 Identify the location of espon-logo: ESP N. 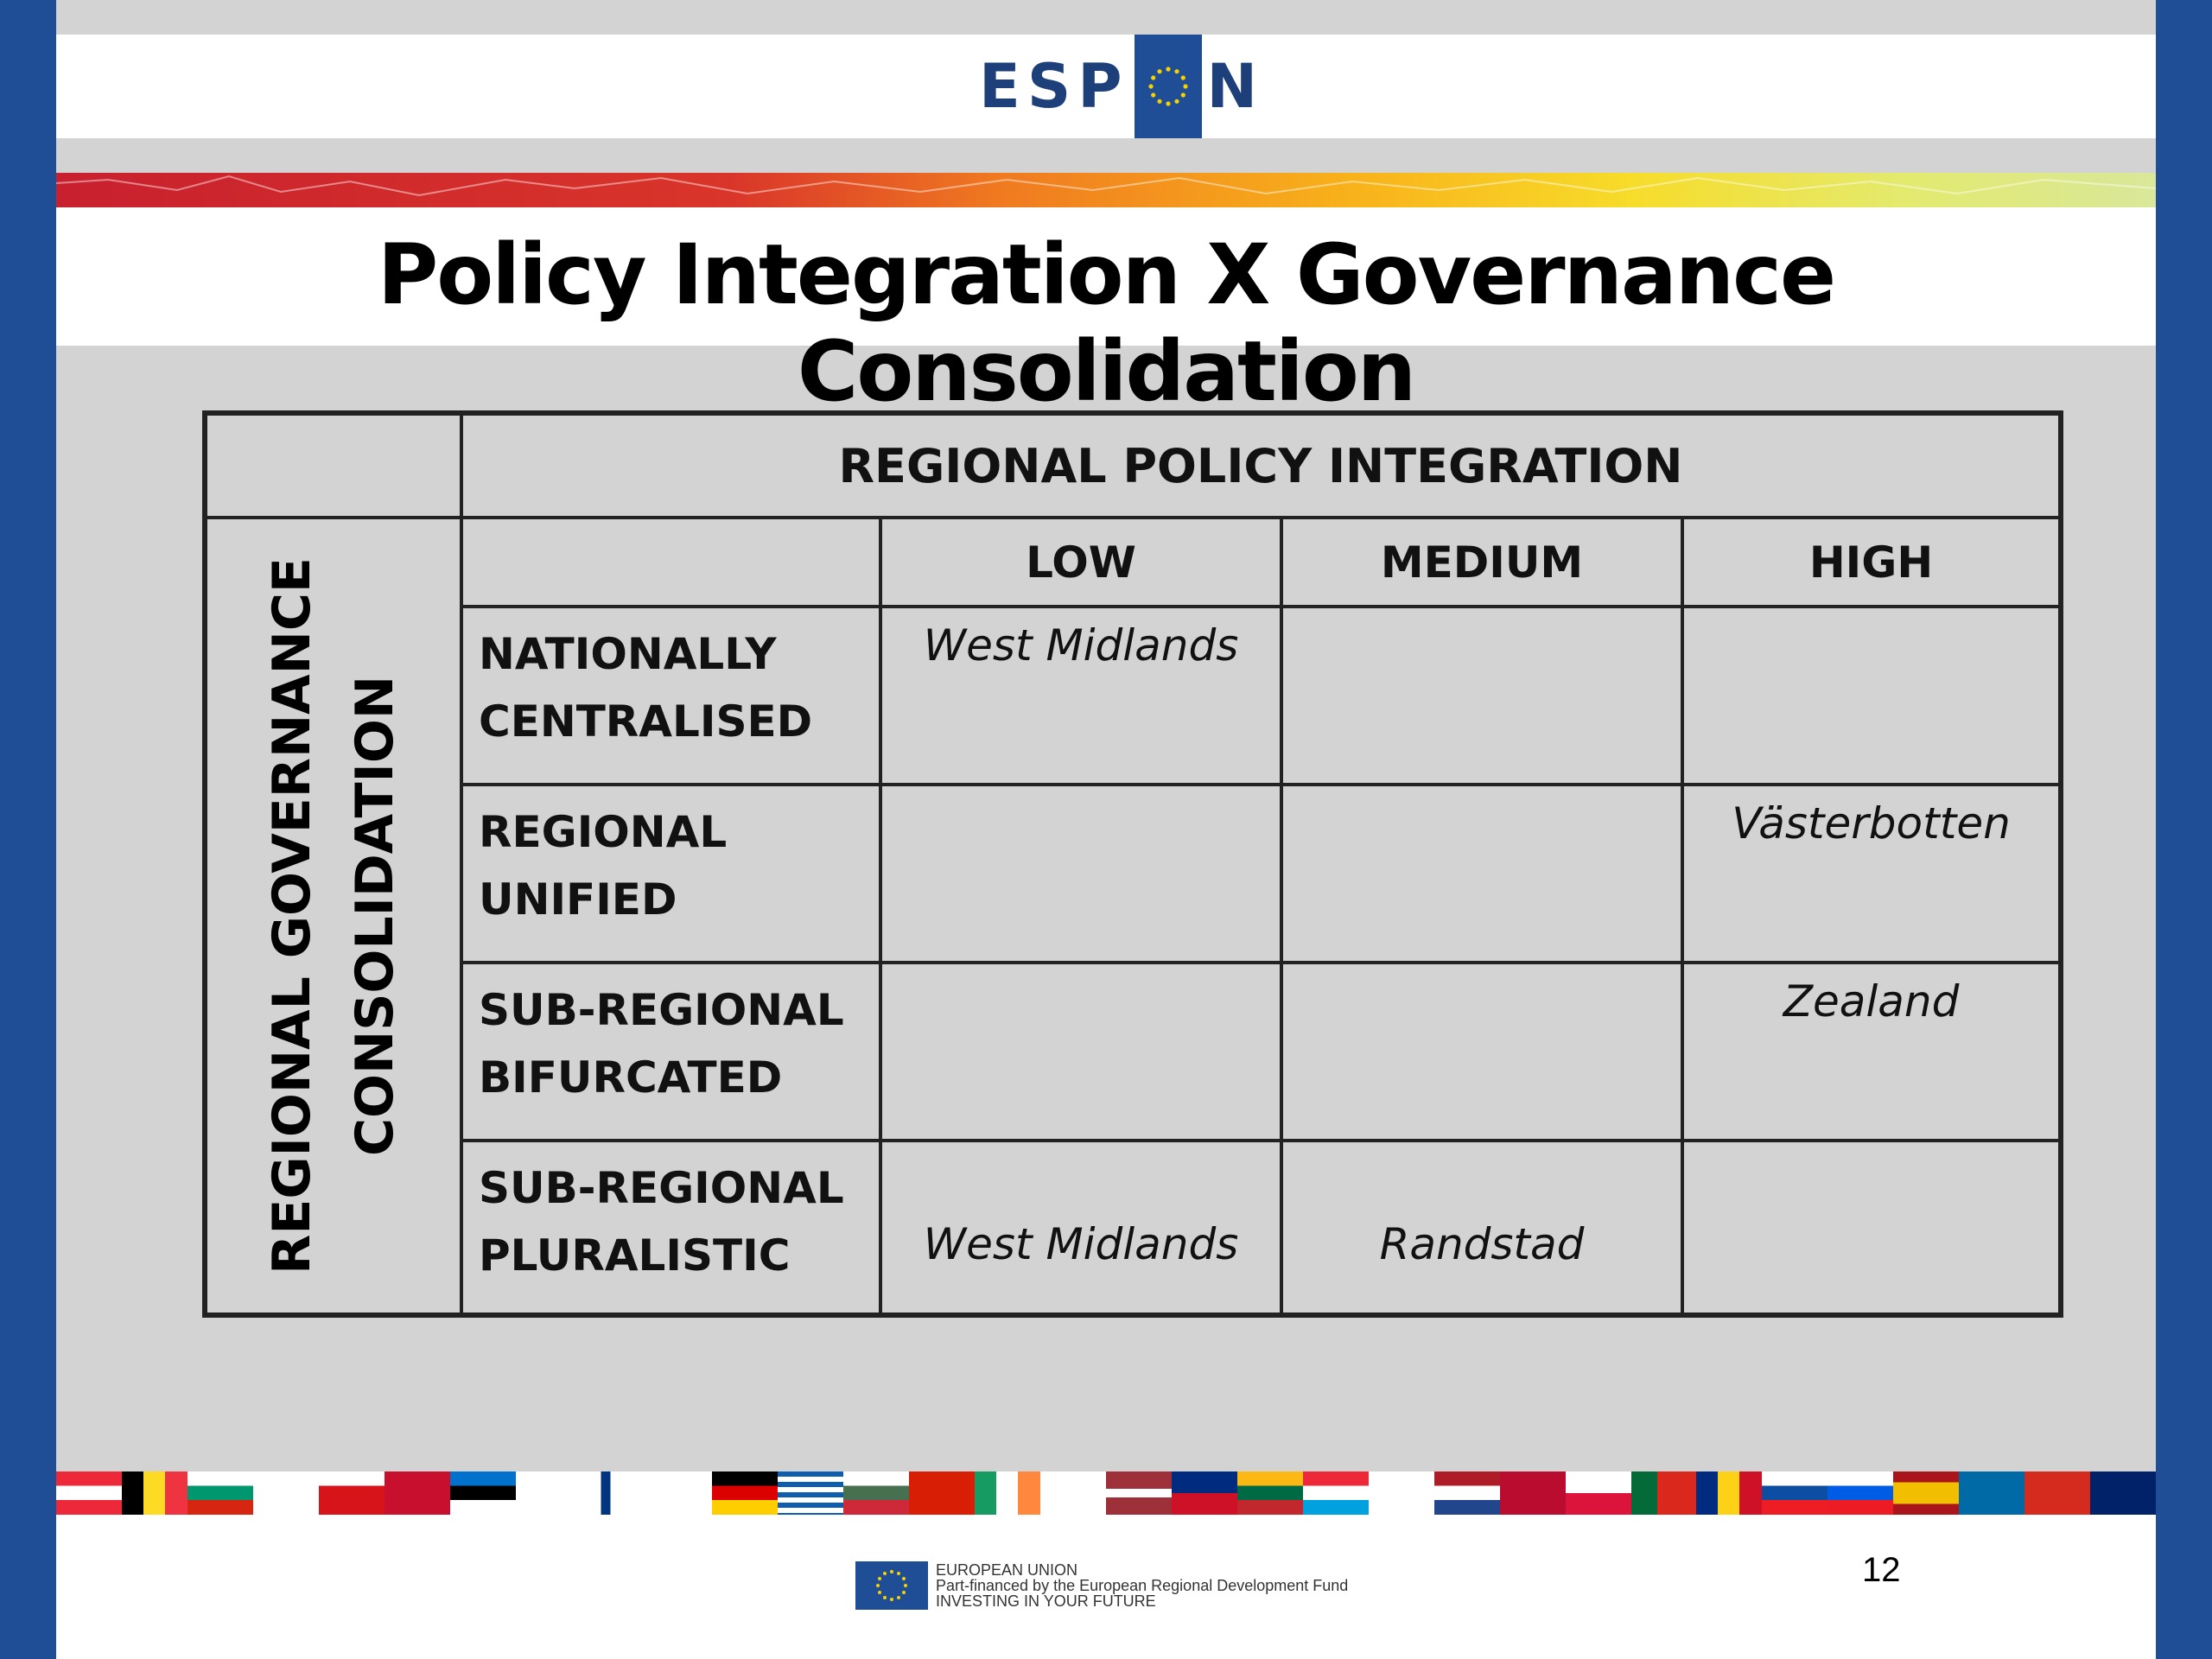
(1121, 86).